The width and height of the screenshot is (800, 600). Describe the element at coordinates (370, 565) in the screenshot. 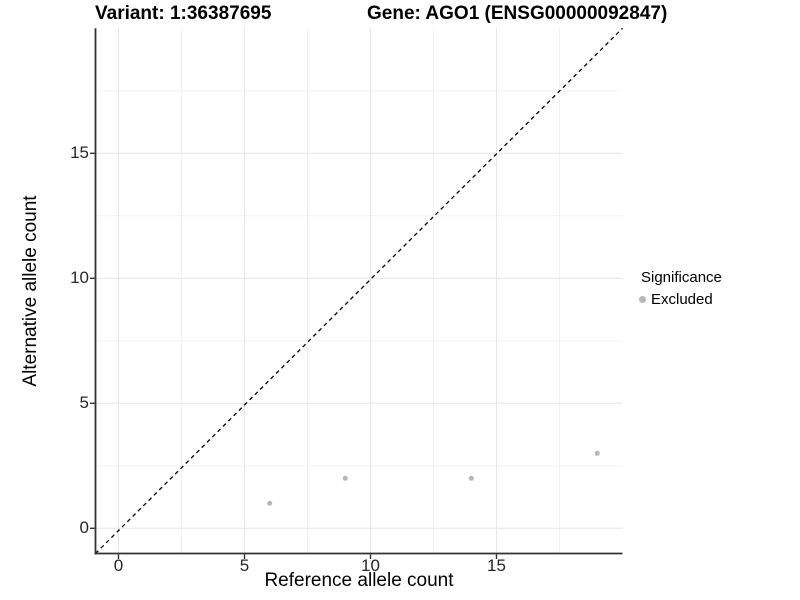

I see `x-tick-label: 10` at that location.